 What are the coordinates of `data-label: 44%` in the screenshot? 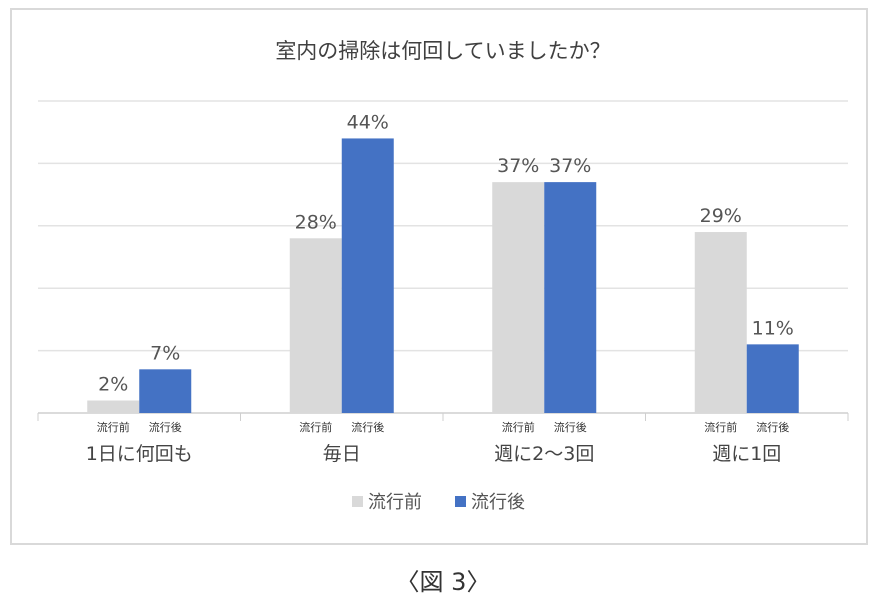 It's located at (368, 122).